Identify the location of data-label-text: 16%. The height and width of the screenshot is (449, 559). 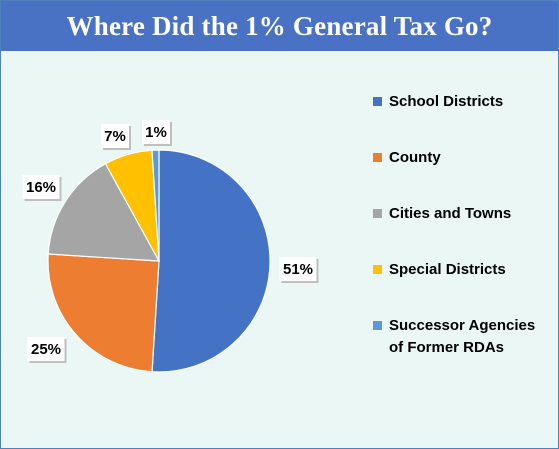
(41, 187).